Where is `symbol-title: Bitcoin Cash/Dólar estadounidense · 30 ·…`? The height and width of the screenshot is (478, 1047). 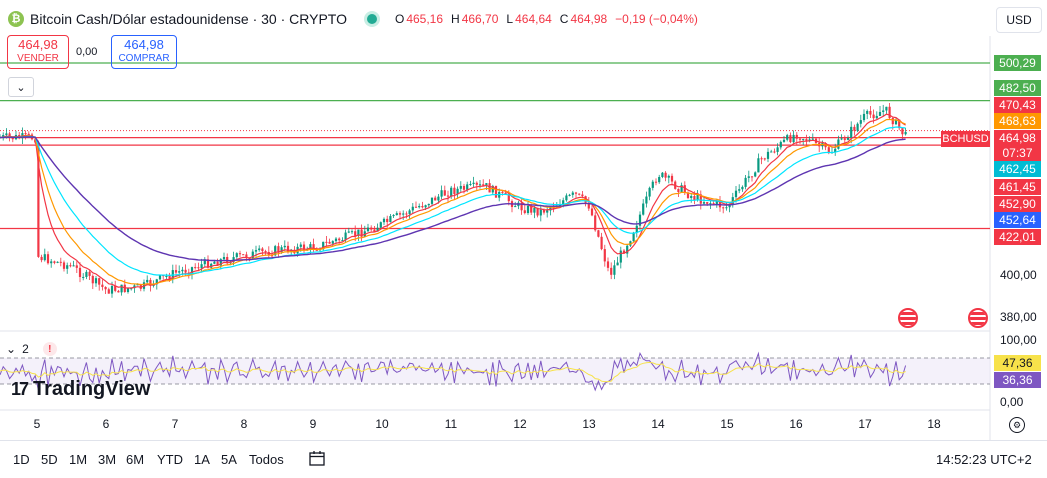
symbol-title: Bitcoin Cash/Dólar estadounidense · 30 ·… is located at coordinates (188, 19).